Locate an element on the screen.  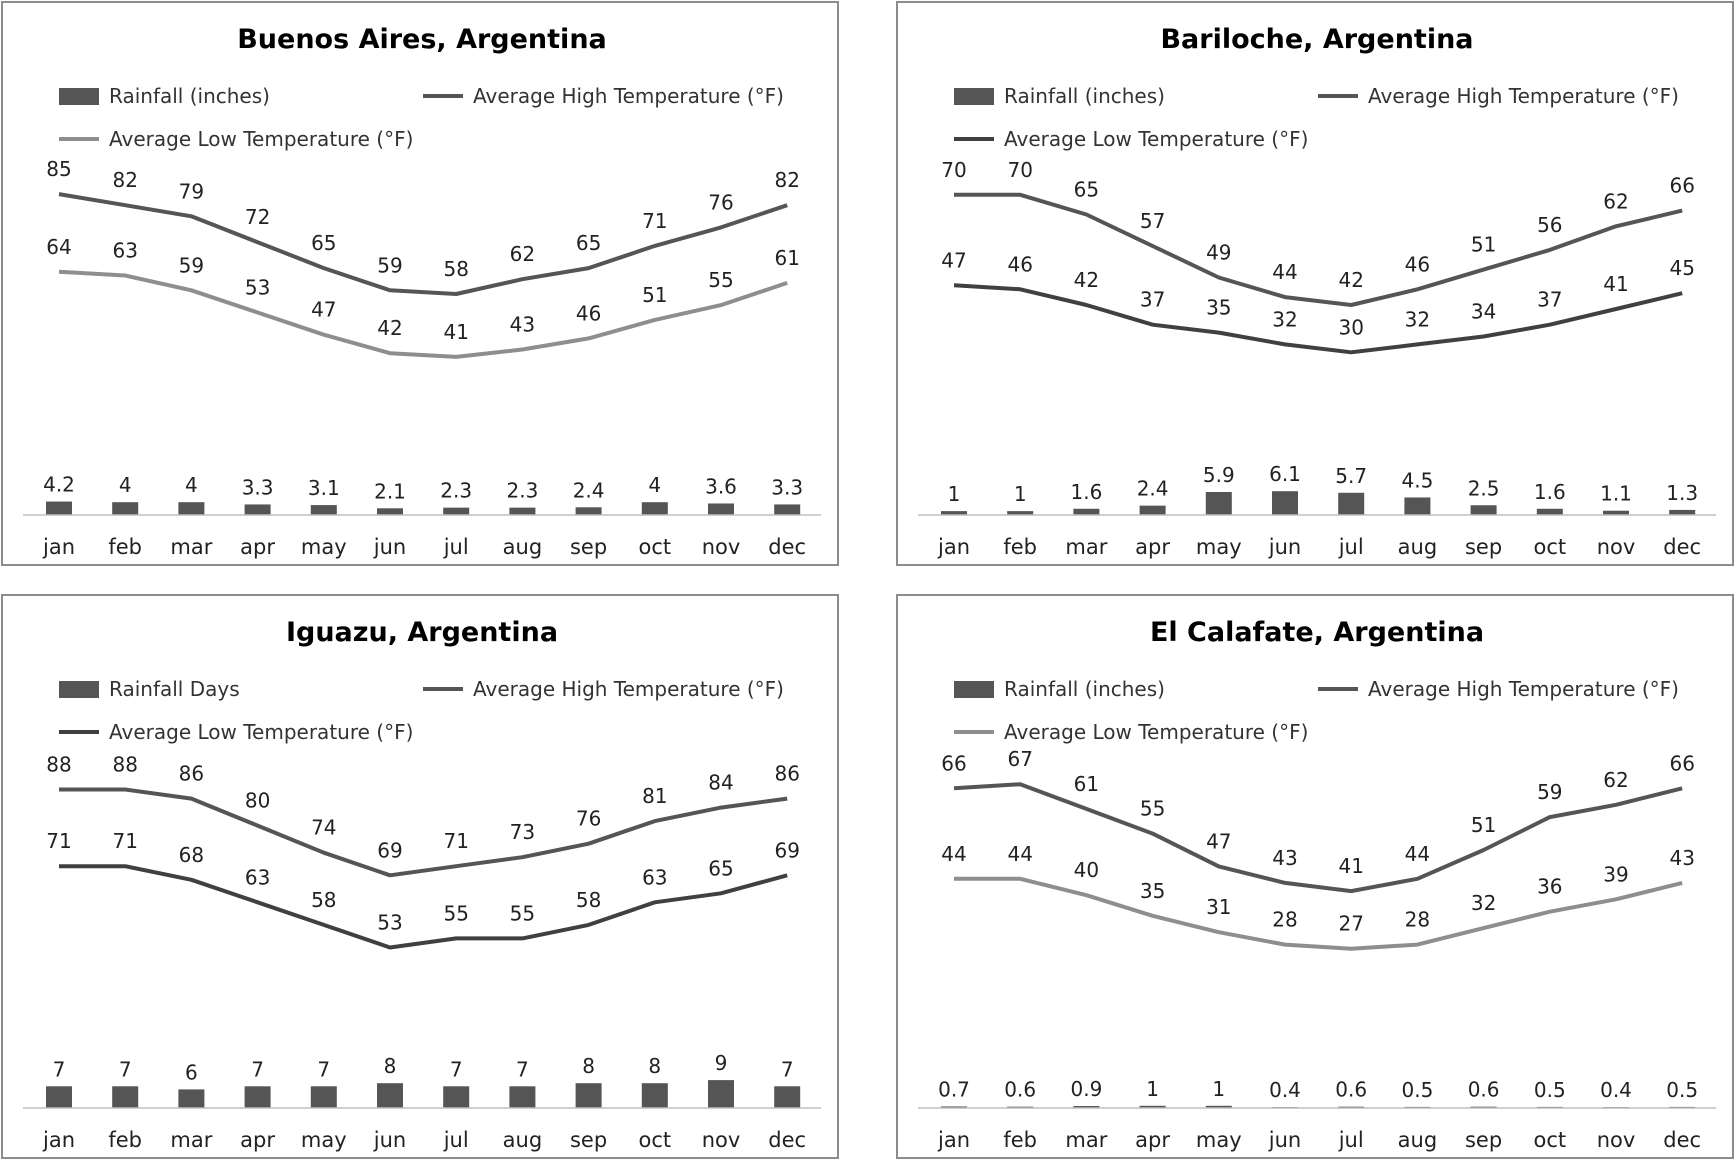
point-label-average-low-temperature-f-dec: 45 is located at coordinates (1681, 268).